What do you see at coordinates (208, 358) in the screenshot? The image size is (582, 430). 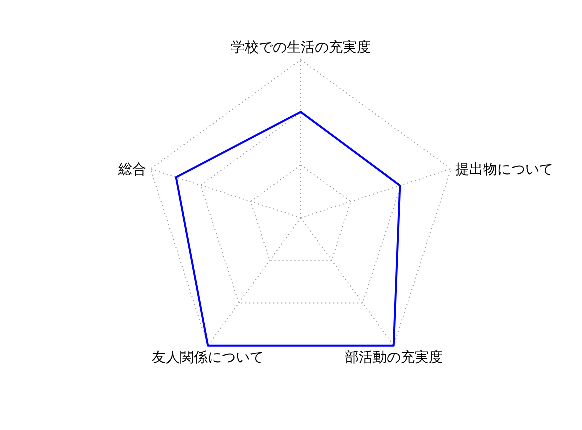 I see `spoke-label: 友人関係について` at bounding box center [208, 358].